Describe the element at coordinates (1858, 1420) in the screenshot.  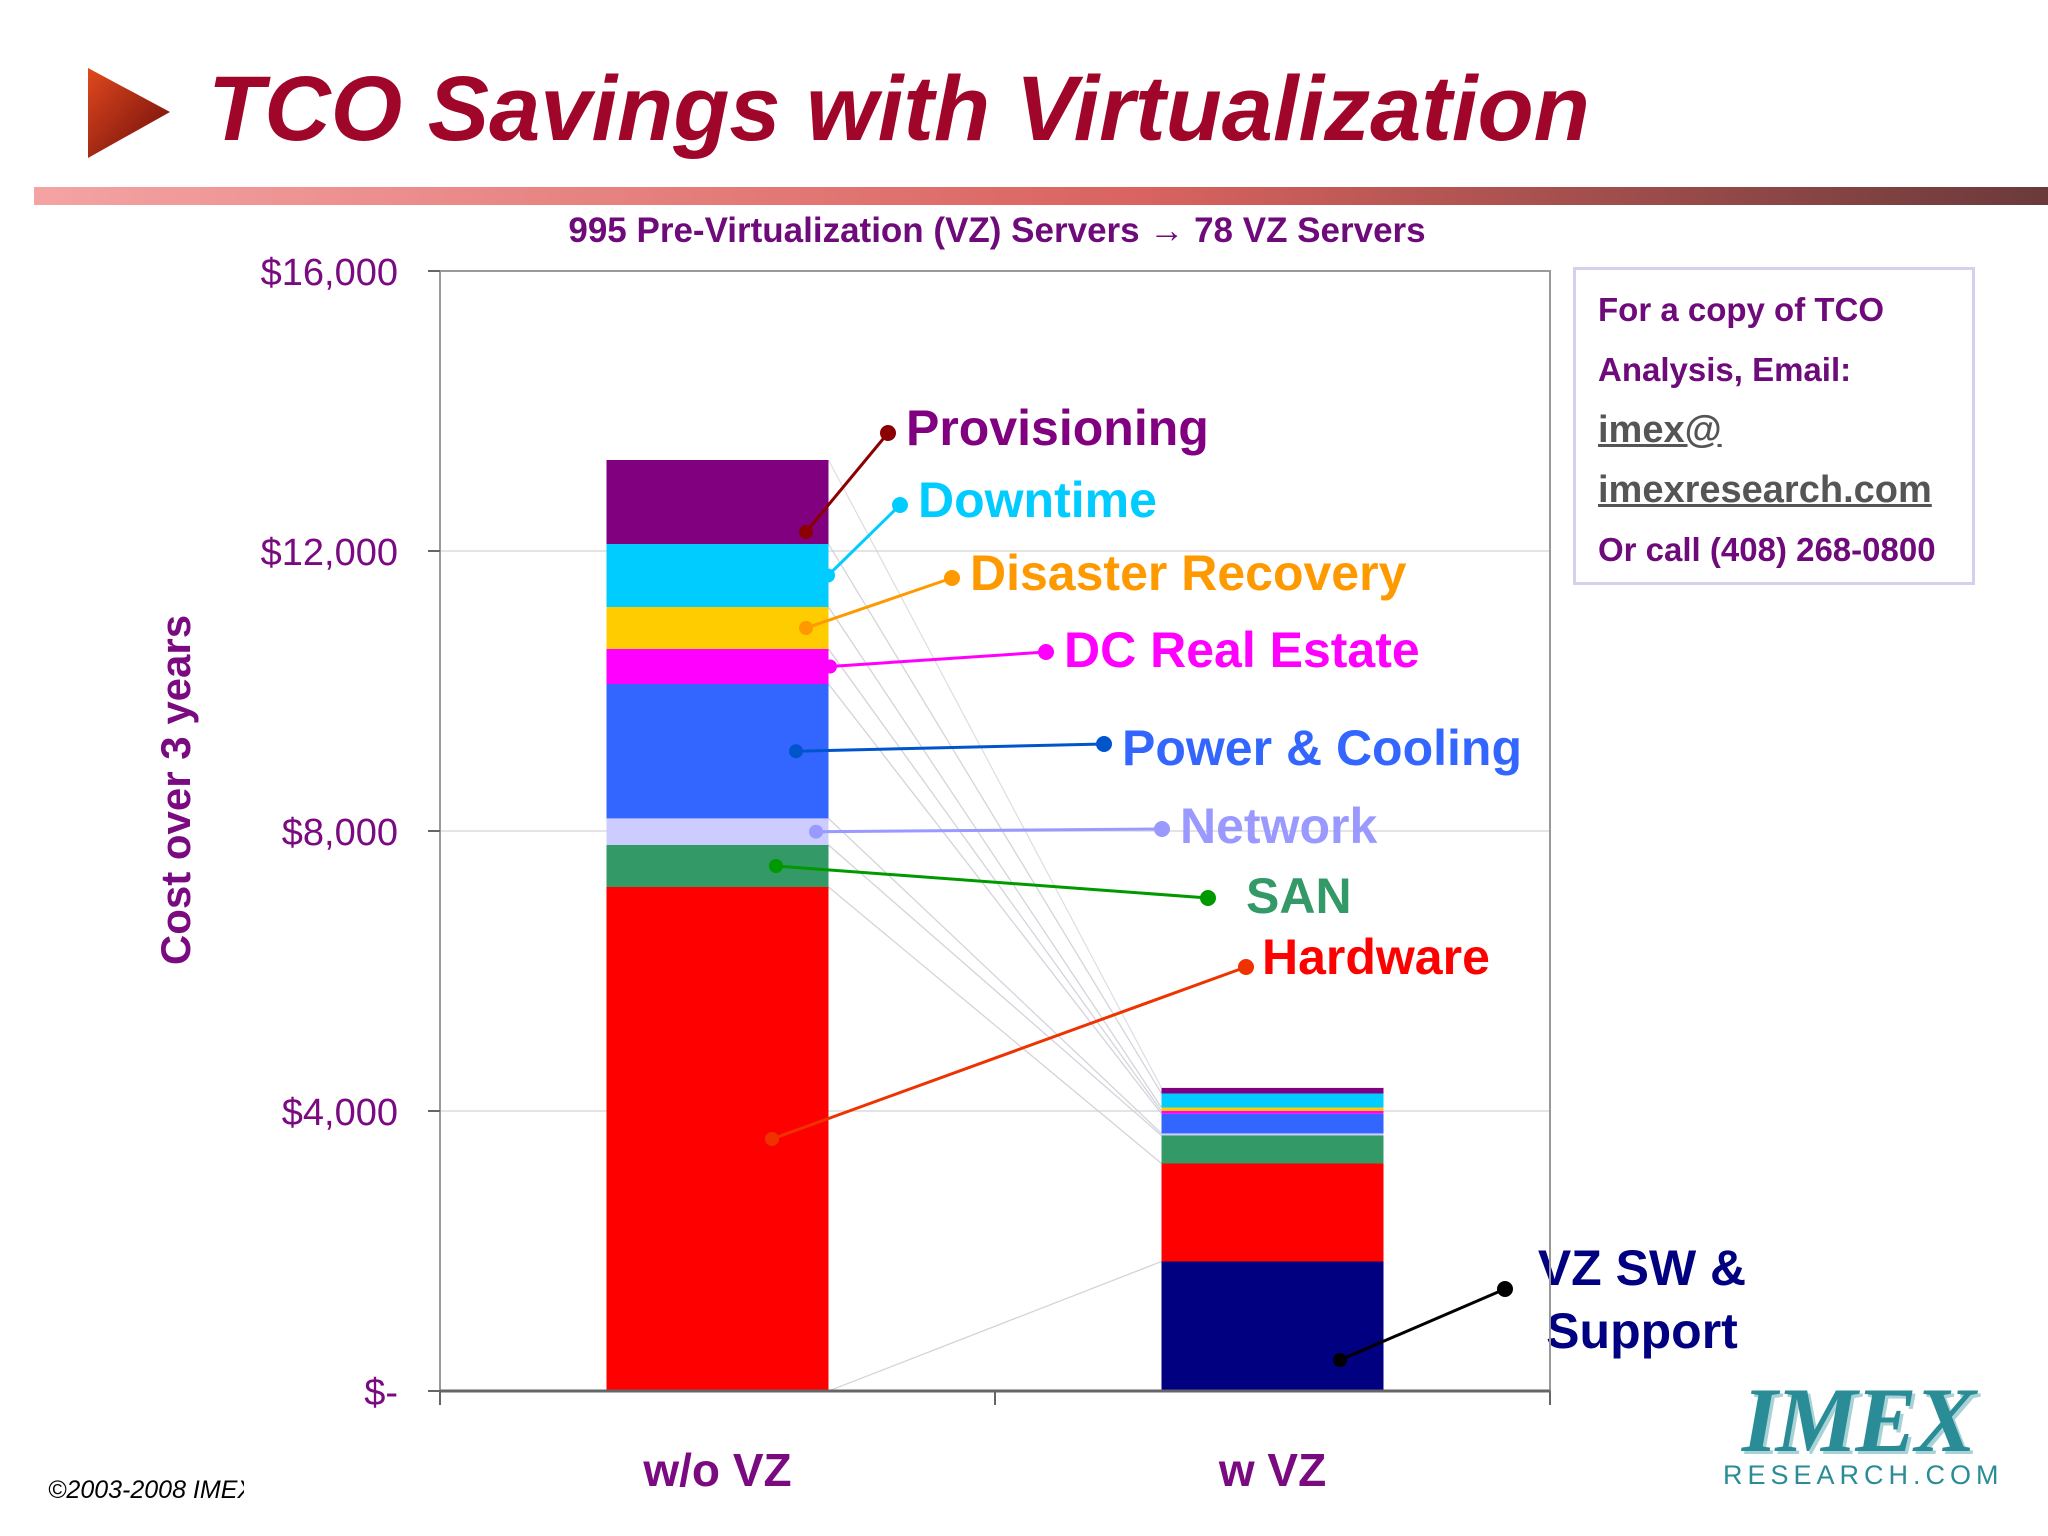
I see `logo-wordmark: IMEX` at that location.